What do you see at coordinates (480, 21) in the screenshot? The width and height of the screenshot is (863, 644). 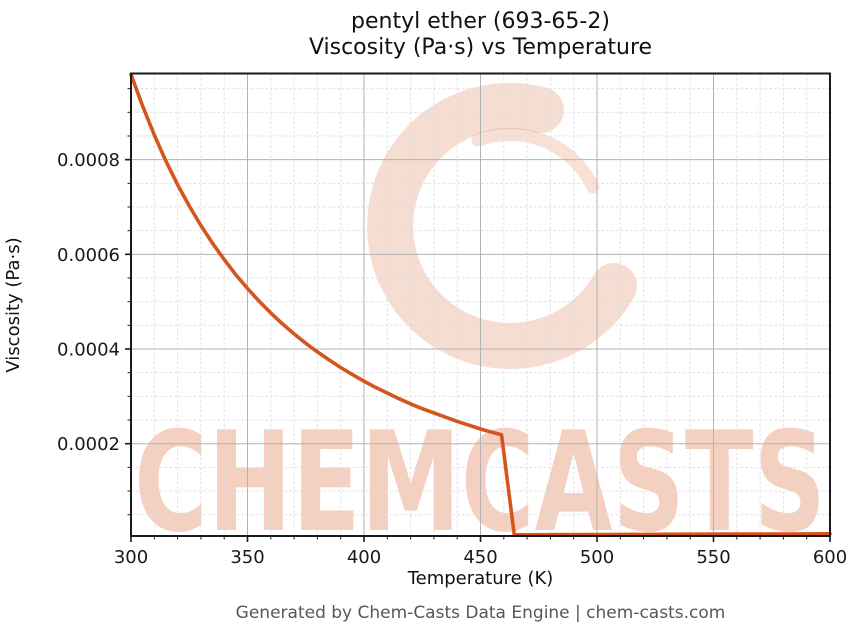 I see `chart-title-line1: pentyl ether (693-65-2)` at bounding box center [480, 21].